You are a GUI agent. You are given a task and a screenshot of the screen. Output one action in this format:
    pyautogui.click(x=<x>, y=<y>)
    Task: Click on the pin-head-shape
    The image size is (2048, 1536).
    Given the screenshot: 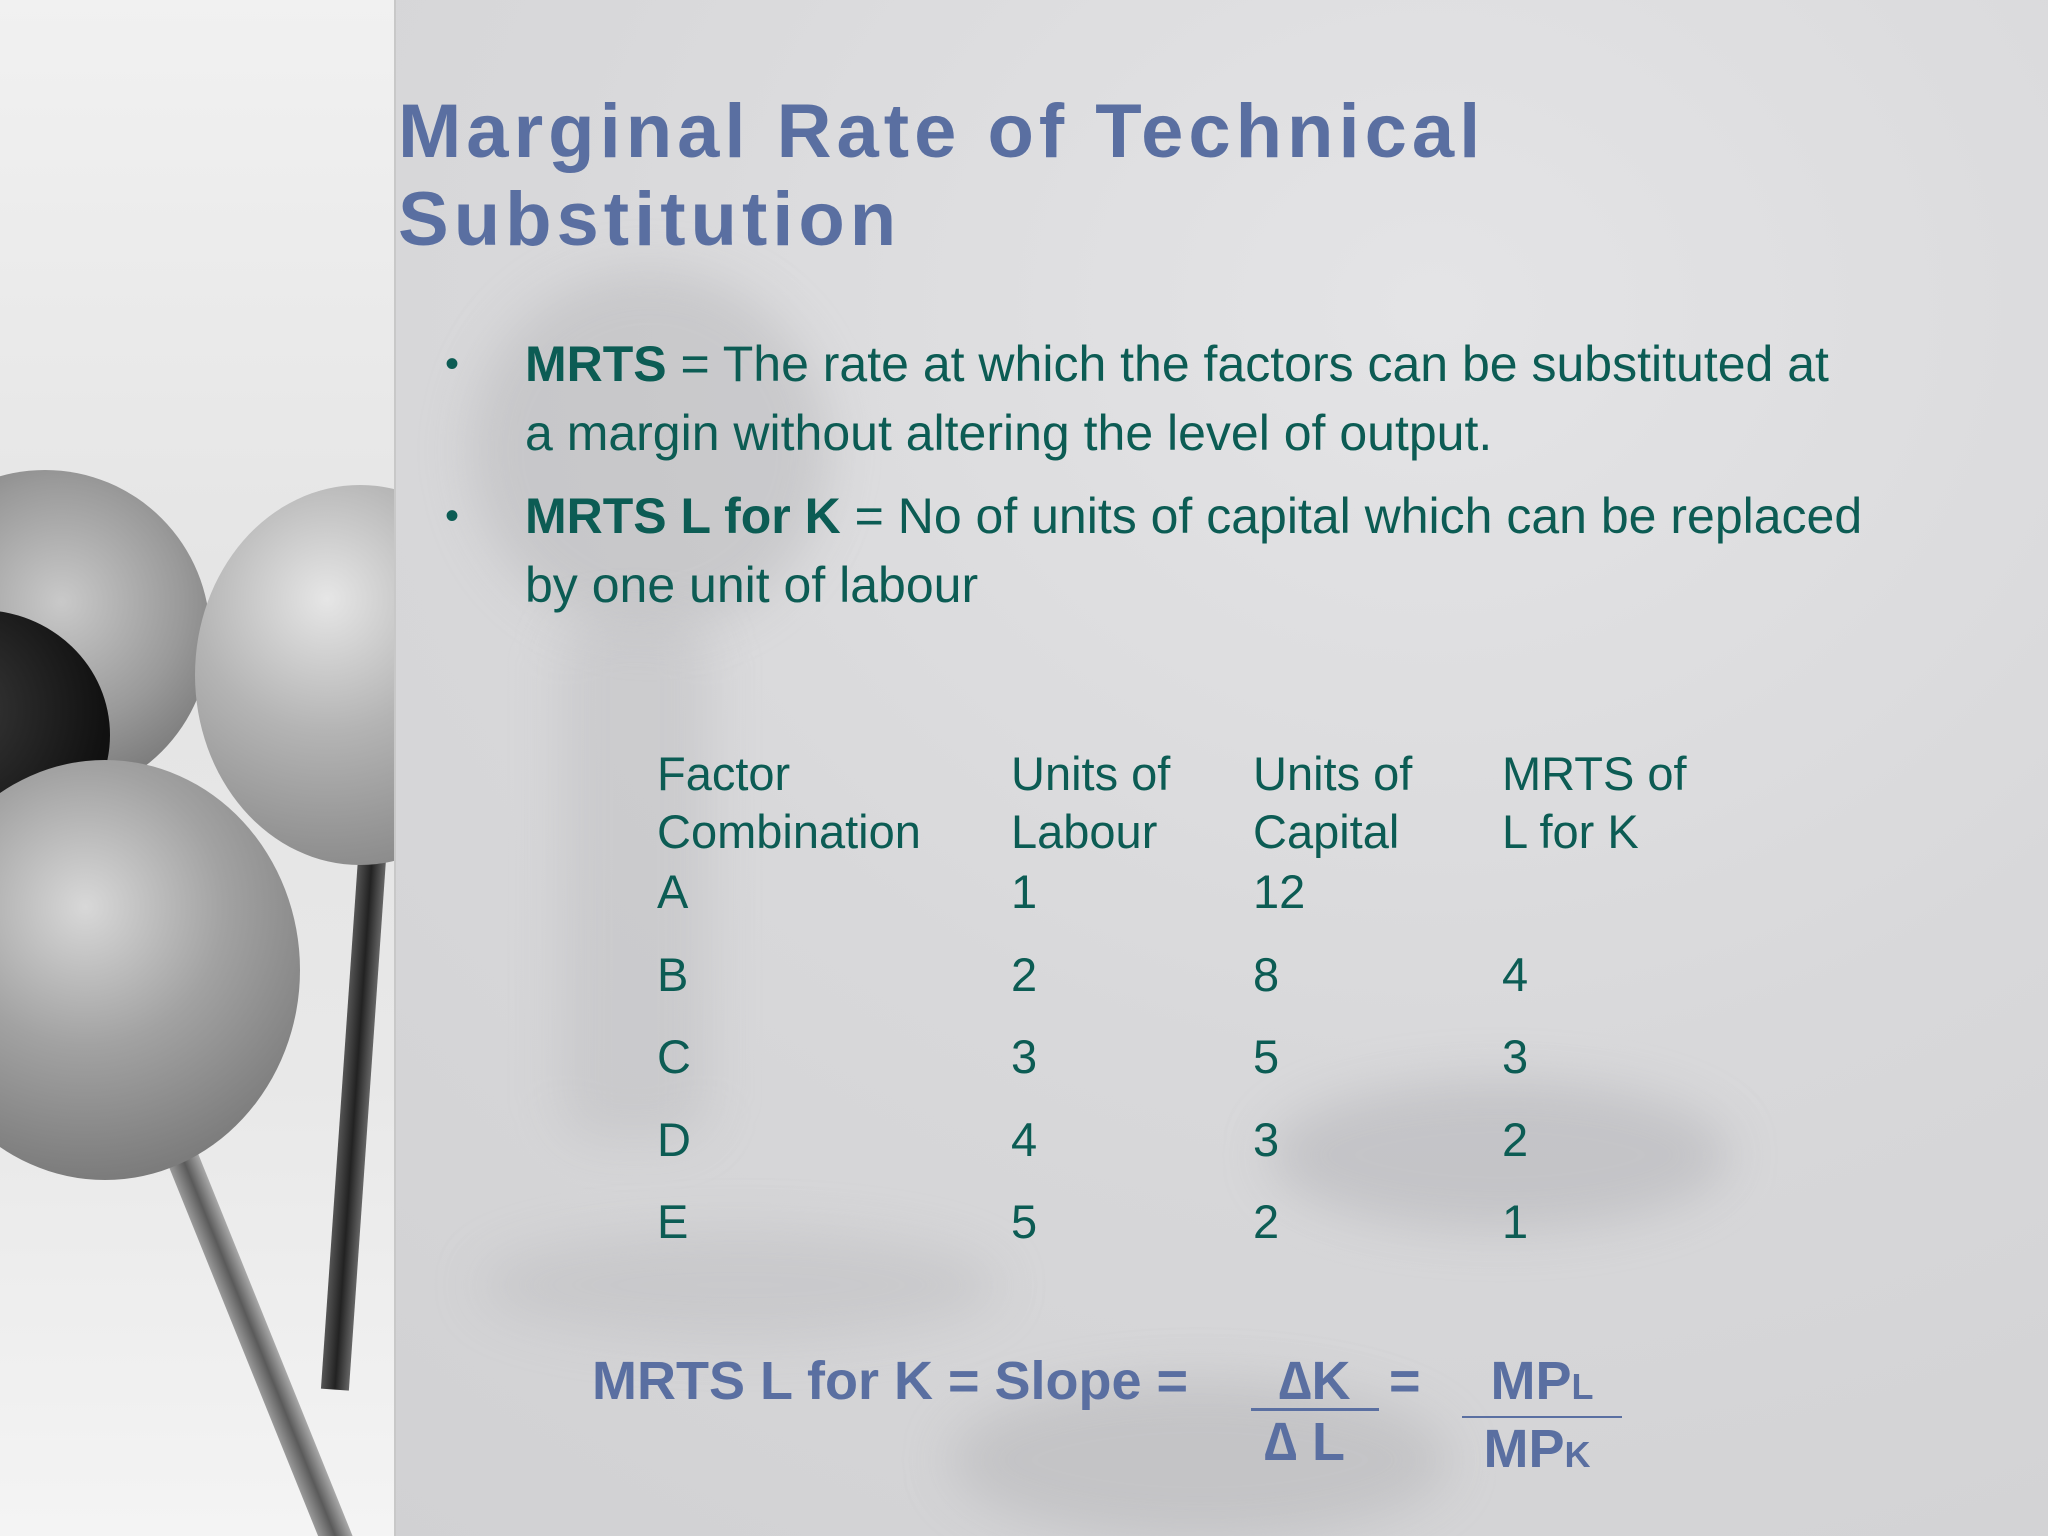 What is the action you would take?
    pyautogui.click(x=150, y=970)
    